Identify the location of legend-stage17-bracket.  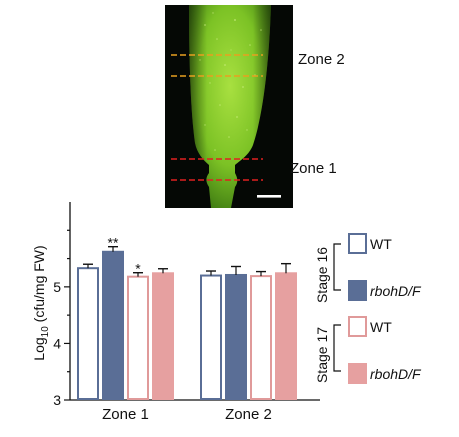
(337, 348).